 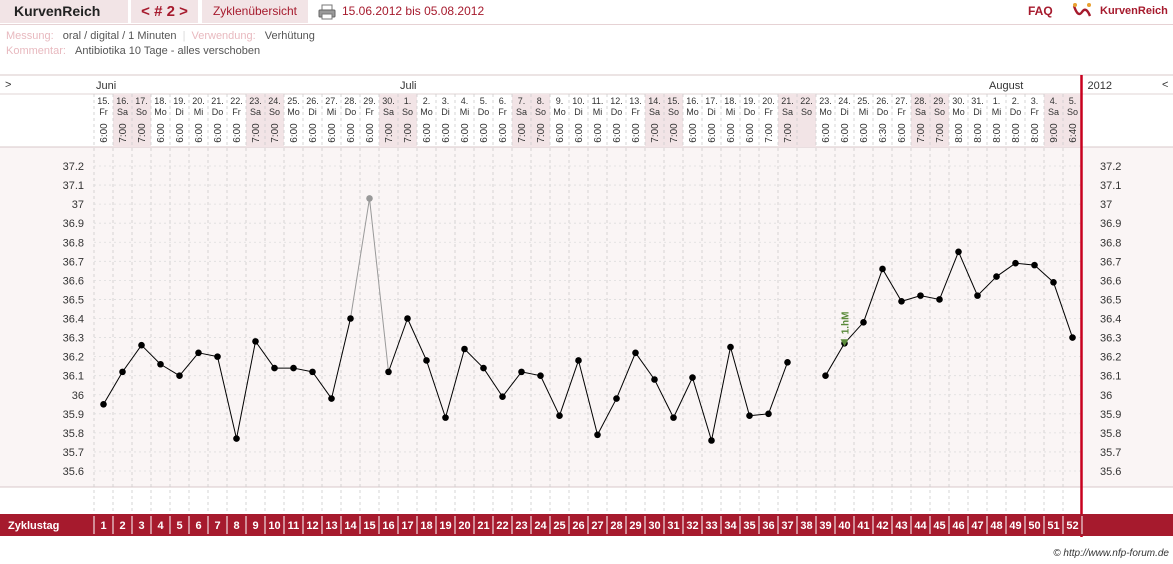 What do you see at coordinates (996, 526) in the screenshot?
I see `cycle-day-number: 48` at bounding box center [996, 526].